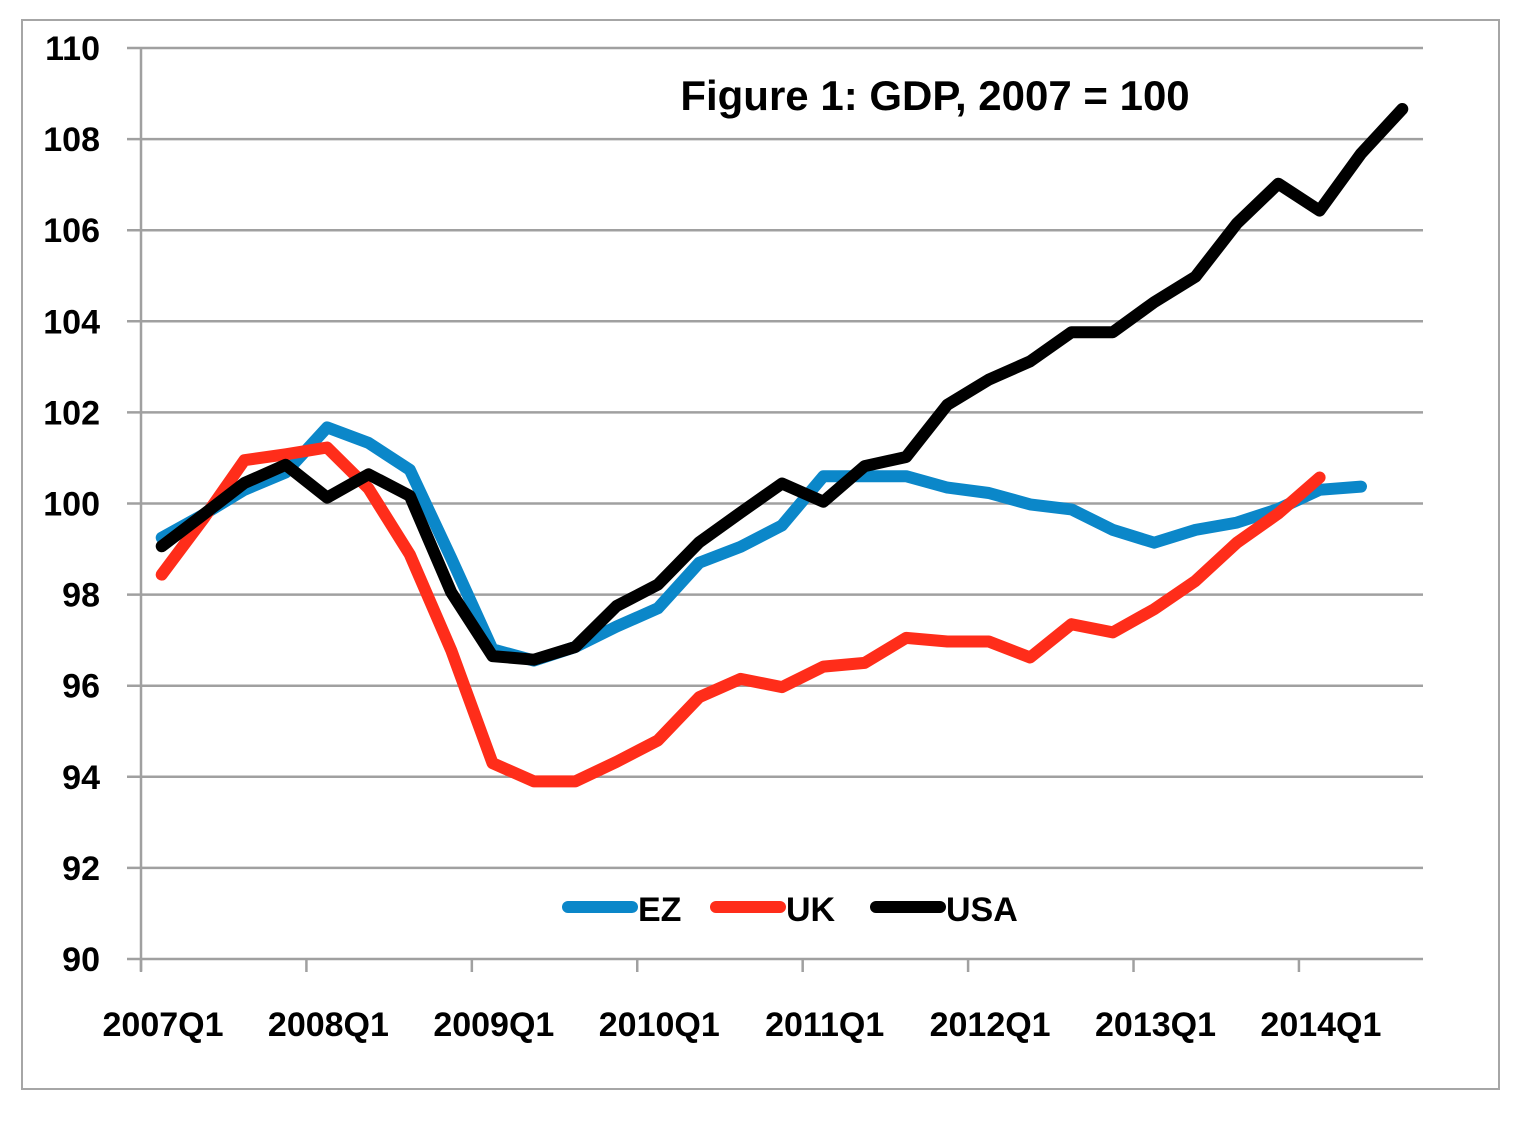 This screenshot has height=1124, width=1520. Describe the element at coordinates (71, 231) in the screenshot. I see `y-tick-label: 106` at that location.